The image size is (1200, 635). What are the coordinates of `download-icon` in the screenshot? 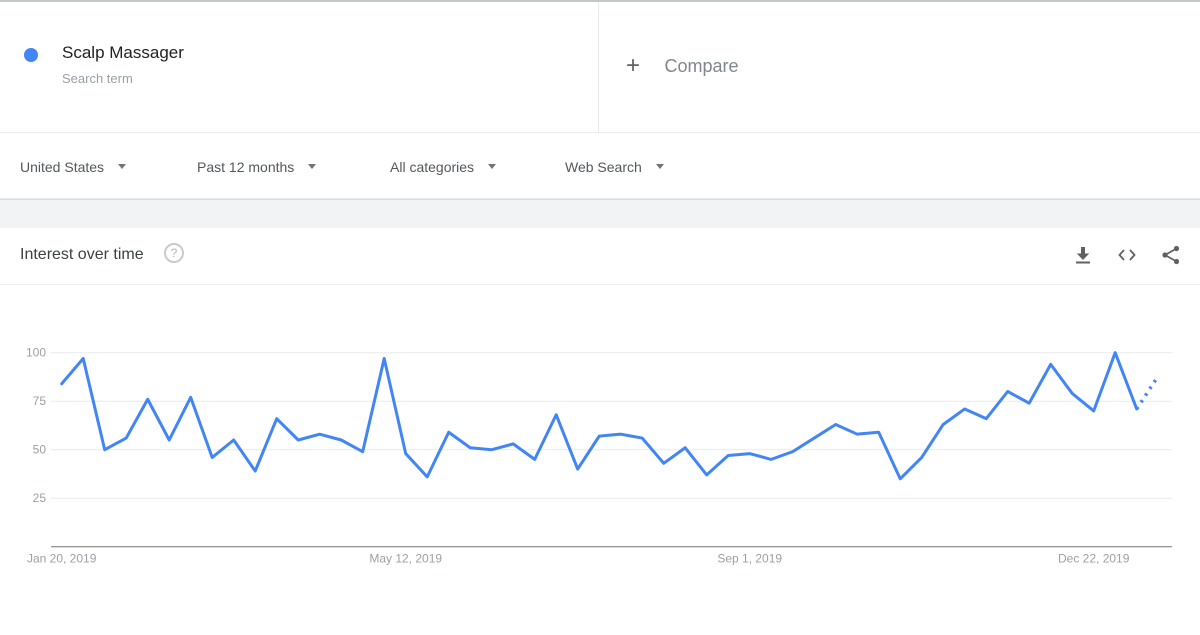 It's located at (1083, 255).